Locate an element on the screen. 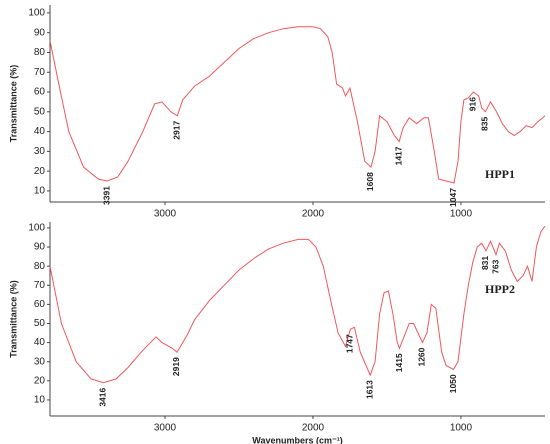 Image resolution: width=550 pixels, height=444 pixels. peak-label: 2917 is located at coordinates (177, 130).